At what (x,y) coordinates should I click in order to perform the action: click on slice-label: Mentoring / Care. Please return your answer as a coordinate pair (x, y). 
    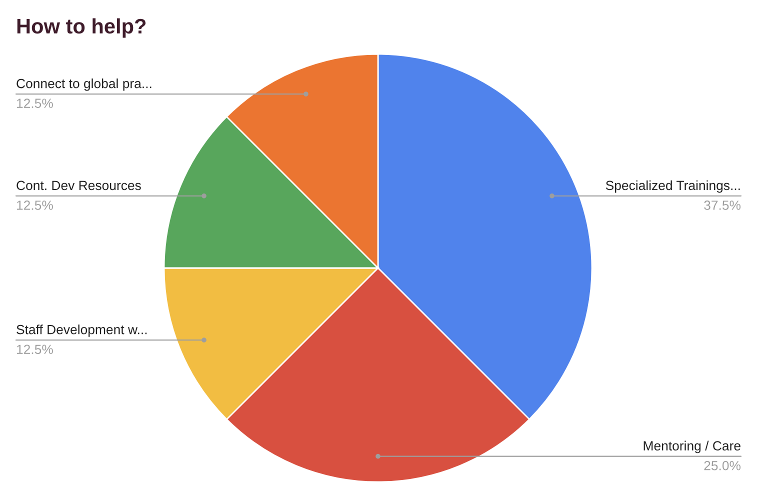
    Looking at the image, I should click on (692, 447).